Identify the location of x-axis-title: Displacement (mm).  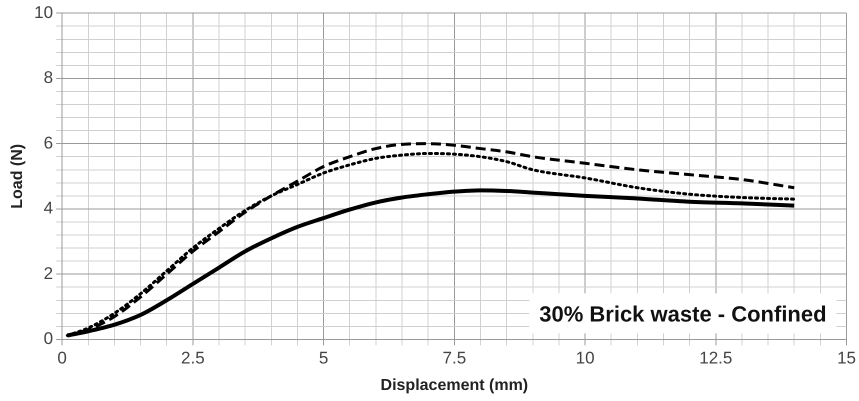
(454, 385).